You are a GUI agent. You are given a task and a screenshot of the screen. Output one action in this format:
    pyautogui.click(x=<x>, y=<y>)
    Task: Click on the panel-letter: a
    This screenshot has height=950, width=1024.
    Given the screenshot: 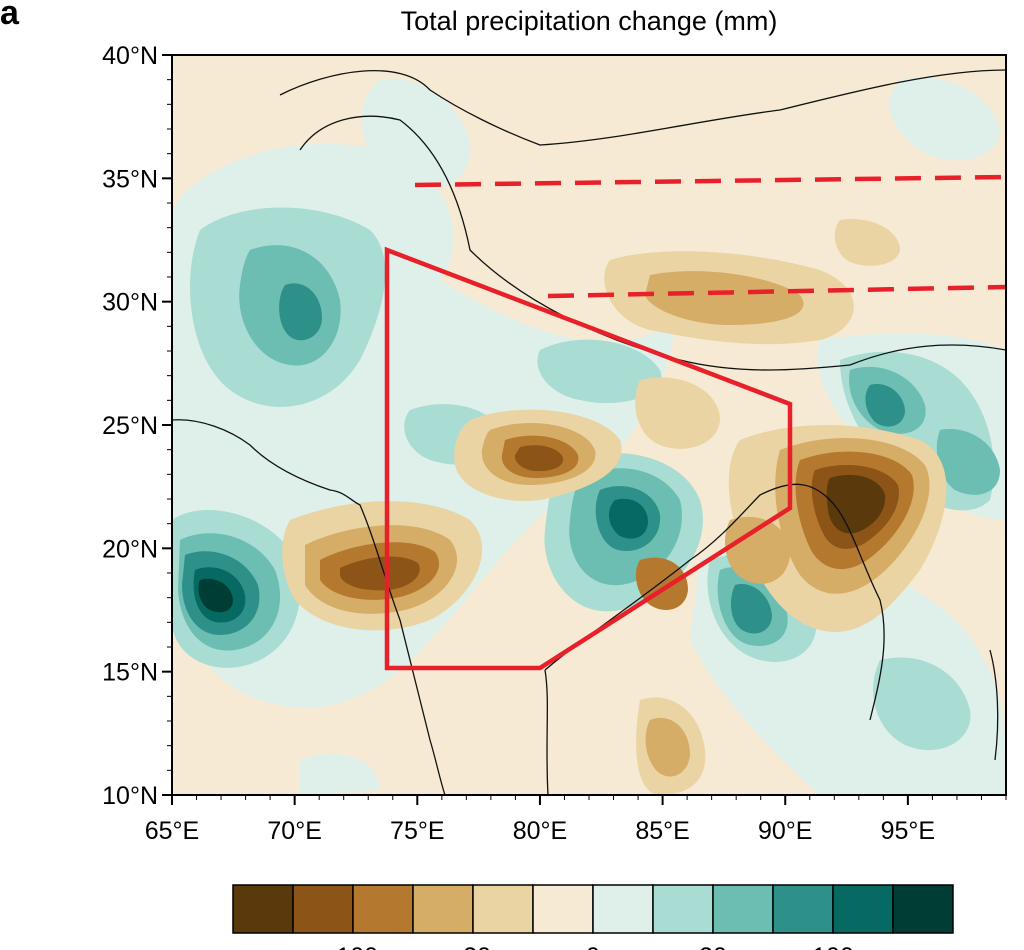 What is the action you would take?
    pyautogui.click(x=9, y=16)
    